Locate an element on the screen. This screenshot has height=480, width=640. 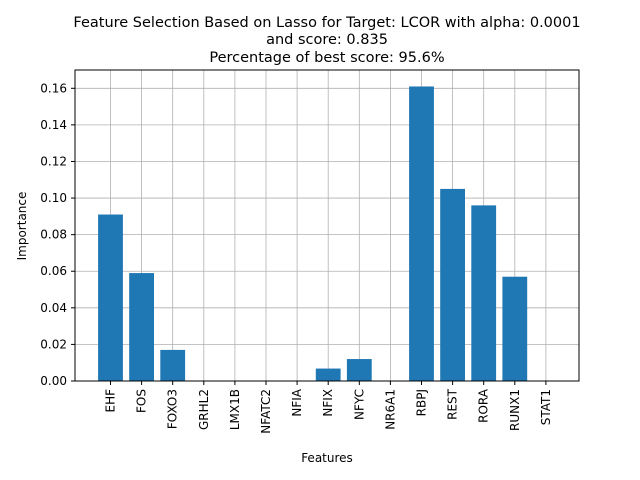
y-tick-label: 0.10 is located at coordinates (53, 198).